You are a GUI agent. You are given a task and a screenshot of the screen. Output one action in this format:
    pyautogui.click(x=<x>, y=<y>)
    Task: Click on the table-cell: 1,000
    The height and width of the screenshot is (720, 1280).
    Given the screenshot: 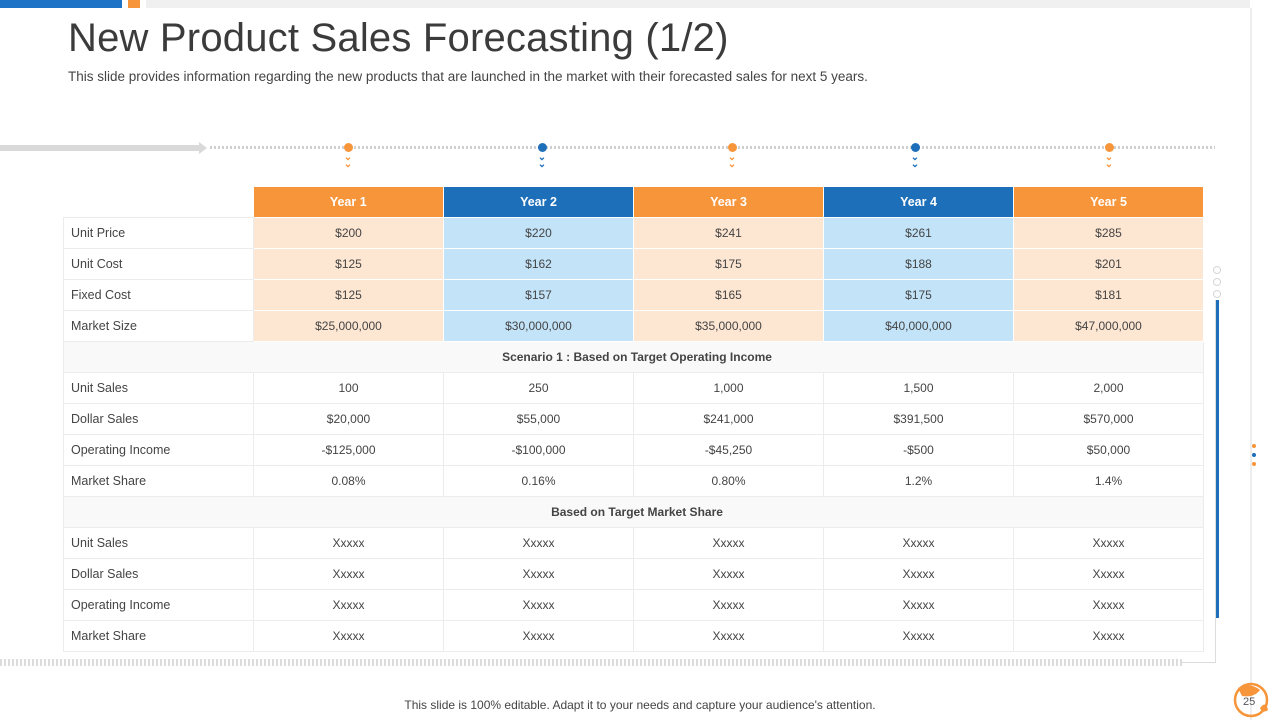 What is the action you would take?
    pyautogui.click(x=728, y=388)
    